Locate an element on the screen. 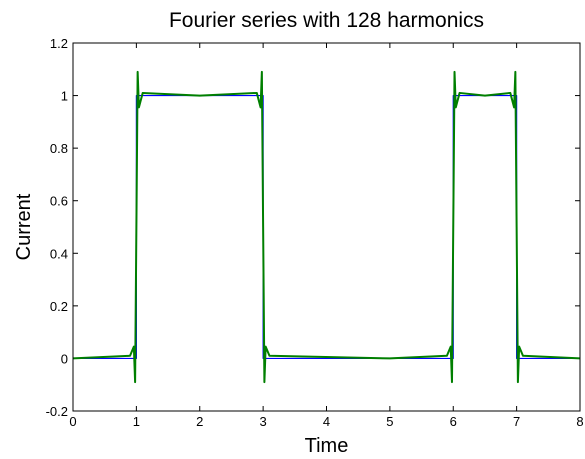  y-tick-label: 0.8 is located at coordinates (59, 148).